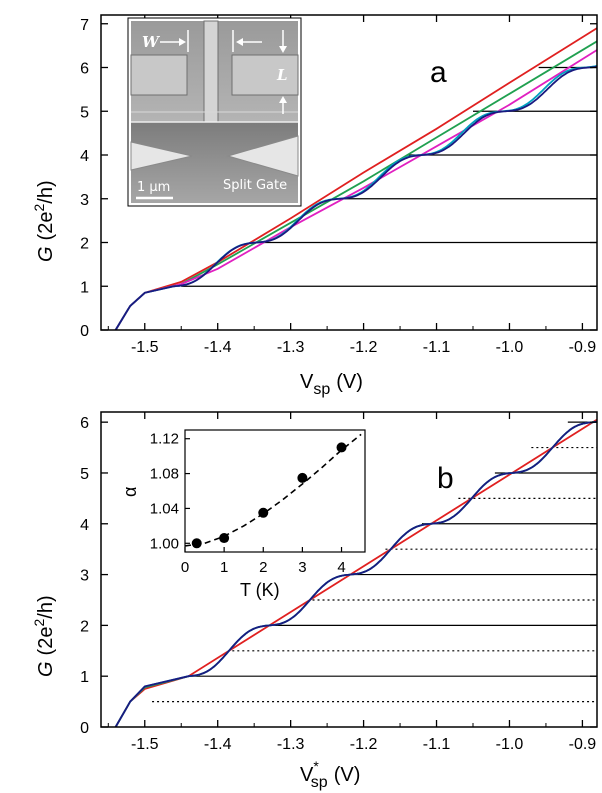  What do you see at coordinates (151, 42) in the screenshot?
I see `sem-width-label: W` at bounding box center [151, 42].